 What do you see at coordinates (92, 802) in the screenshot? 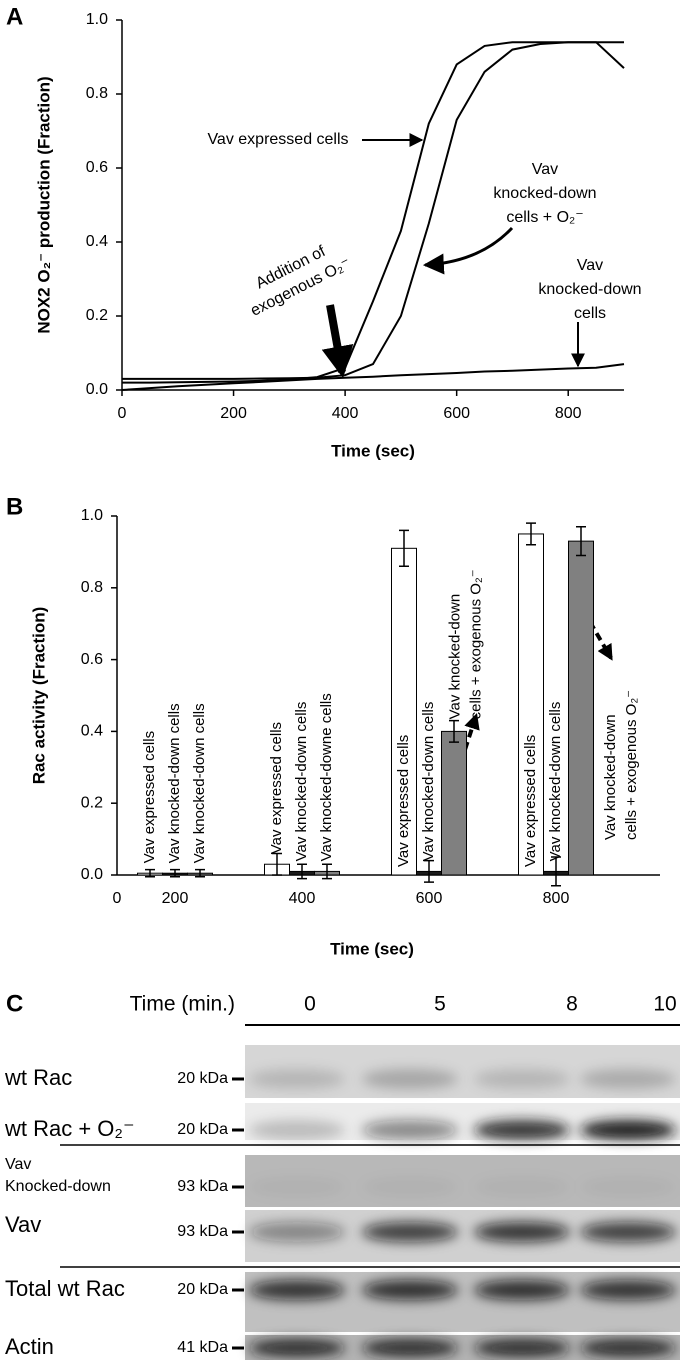
I see `y-tick-label: 0.2` at bounding box center [92, 802].